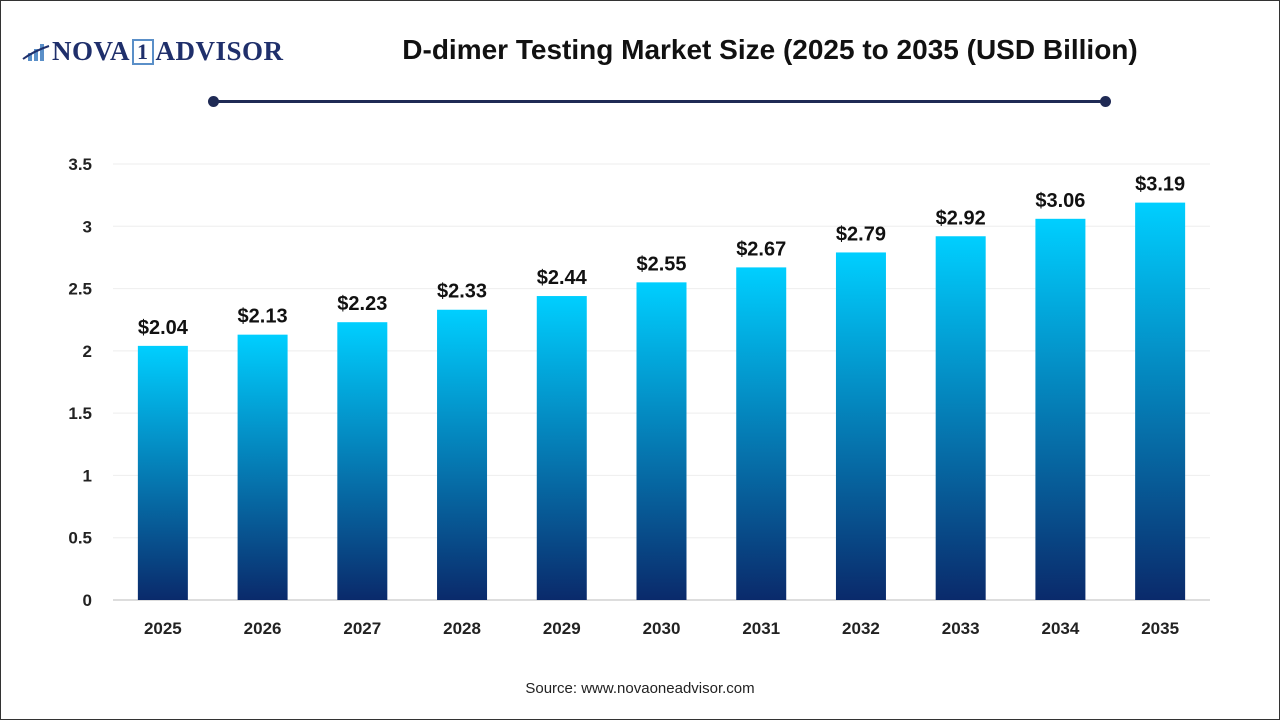  What do you see at coordinates (661, 441) in the screenshot?
I see `bar-2030` at bounding box center [661, 441].